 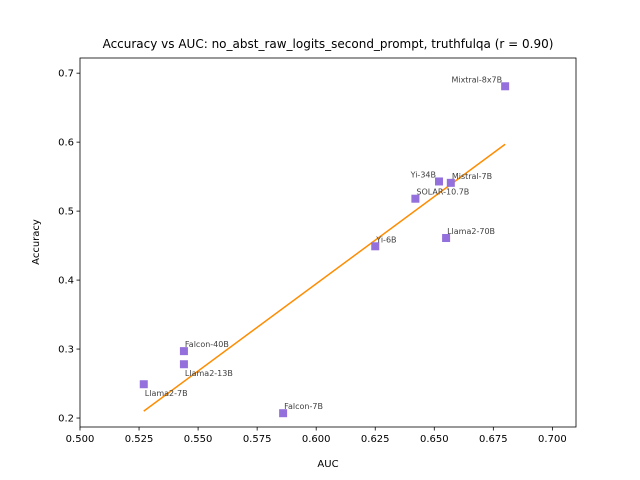 I want to click on x-tick-label: 0.675, so click(x=493, y=439).